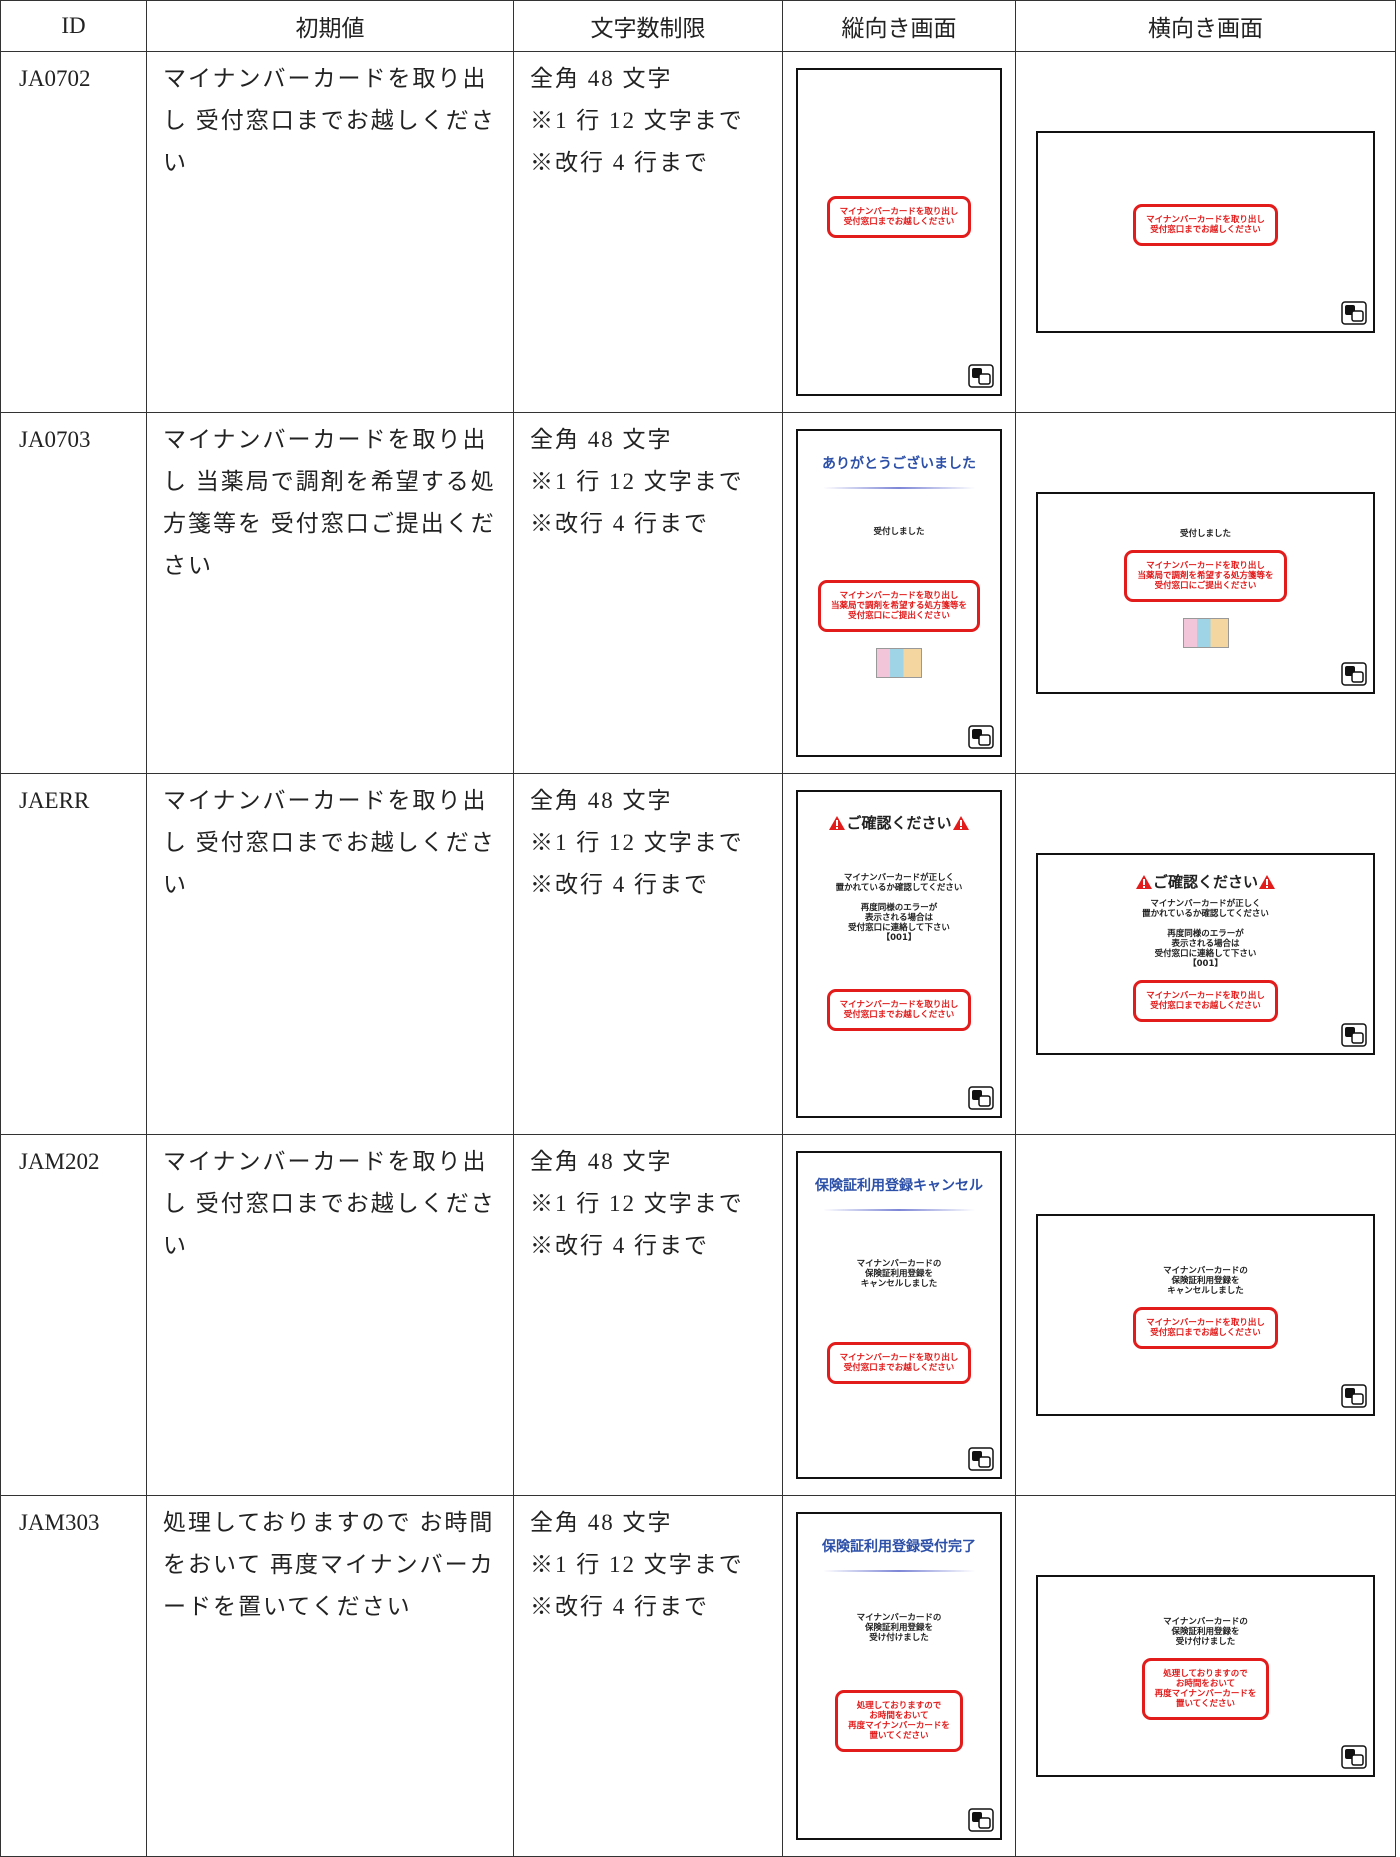 This screenshot has width=1400, height=1857. Describe the element at coordinates (899, 26) in the screenshot. I see `column-header: 縦向き画面` at that location.